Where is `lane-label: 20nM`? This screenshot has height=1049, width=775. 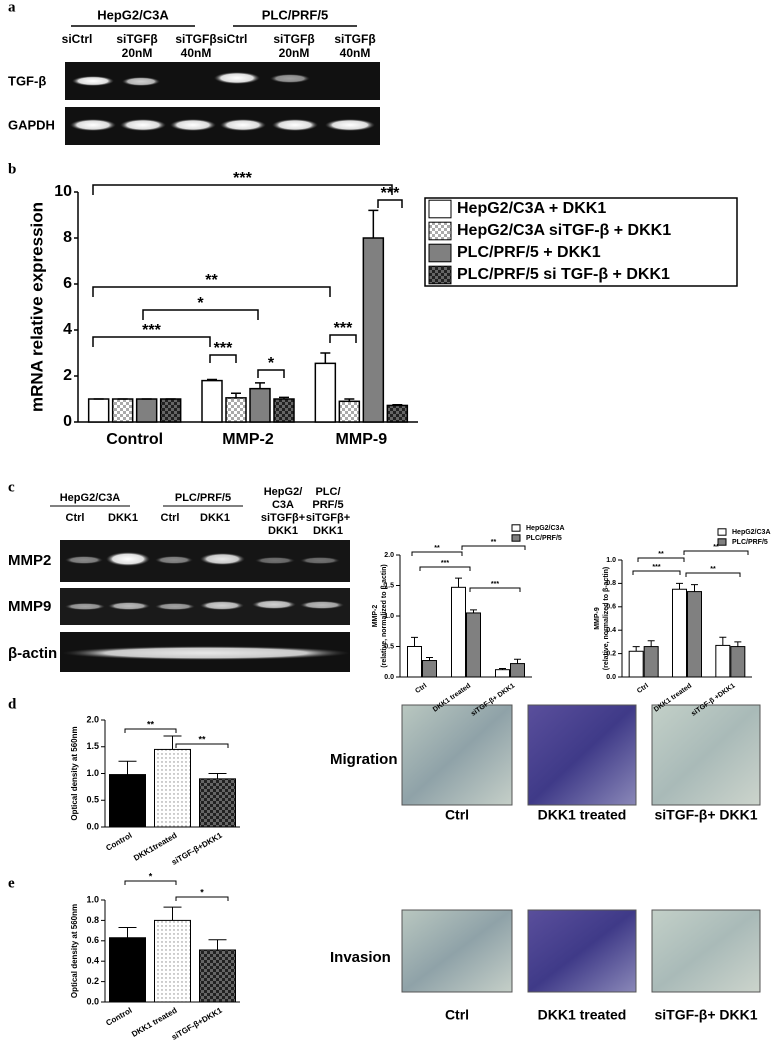 lane-label: 20nM is located at coordinates (294, 53).